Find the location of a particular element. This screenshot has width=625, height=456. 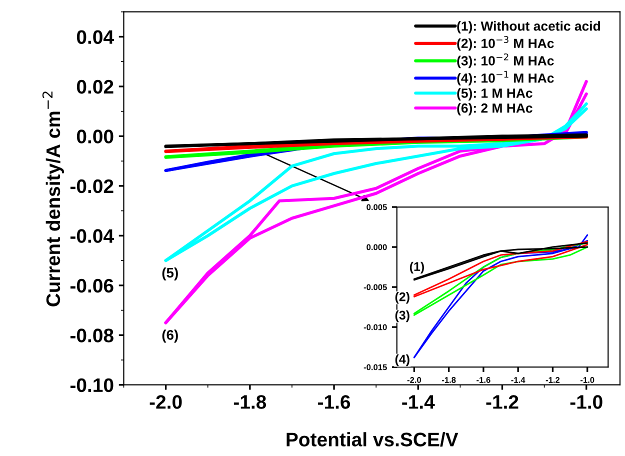

y-tick-label: 0.00 is located at coordinates (95, 137).